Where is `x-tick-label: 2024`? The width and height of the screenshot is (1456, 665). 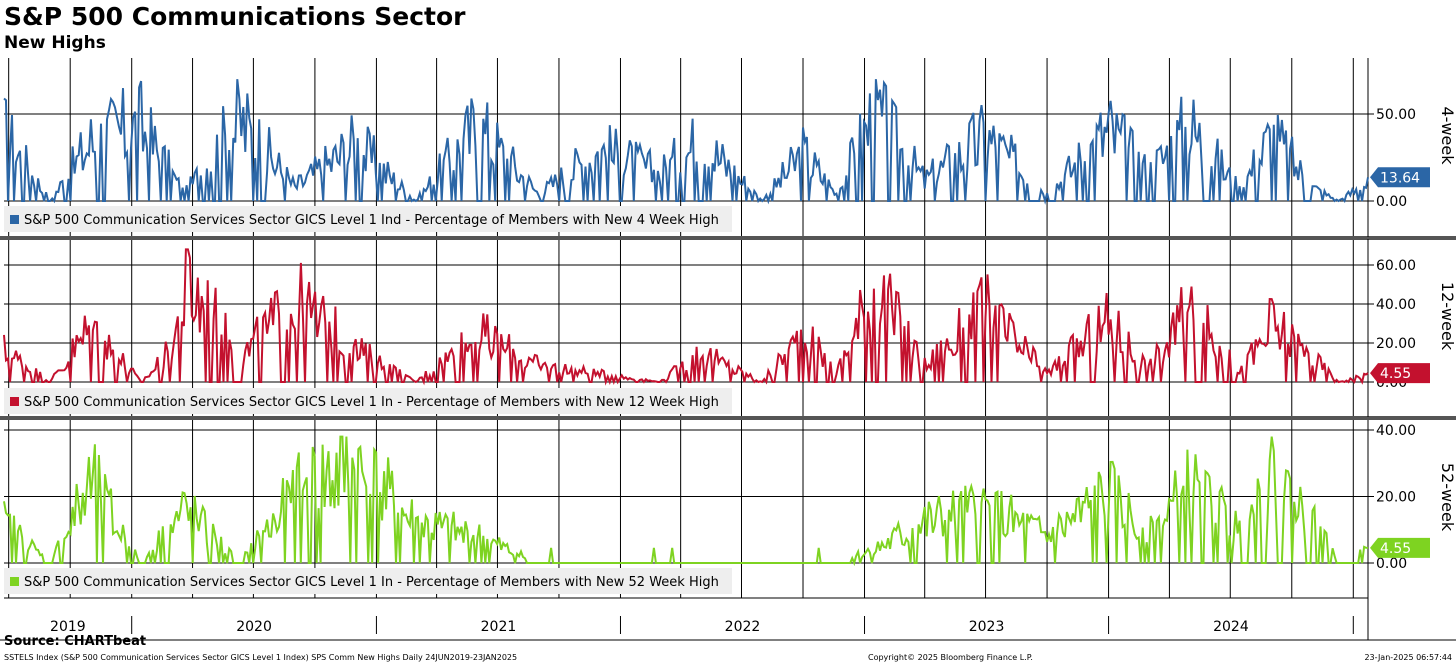
x-tick-label: 2024 is located at coordinates (1231, 627).